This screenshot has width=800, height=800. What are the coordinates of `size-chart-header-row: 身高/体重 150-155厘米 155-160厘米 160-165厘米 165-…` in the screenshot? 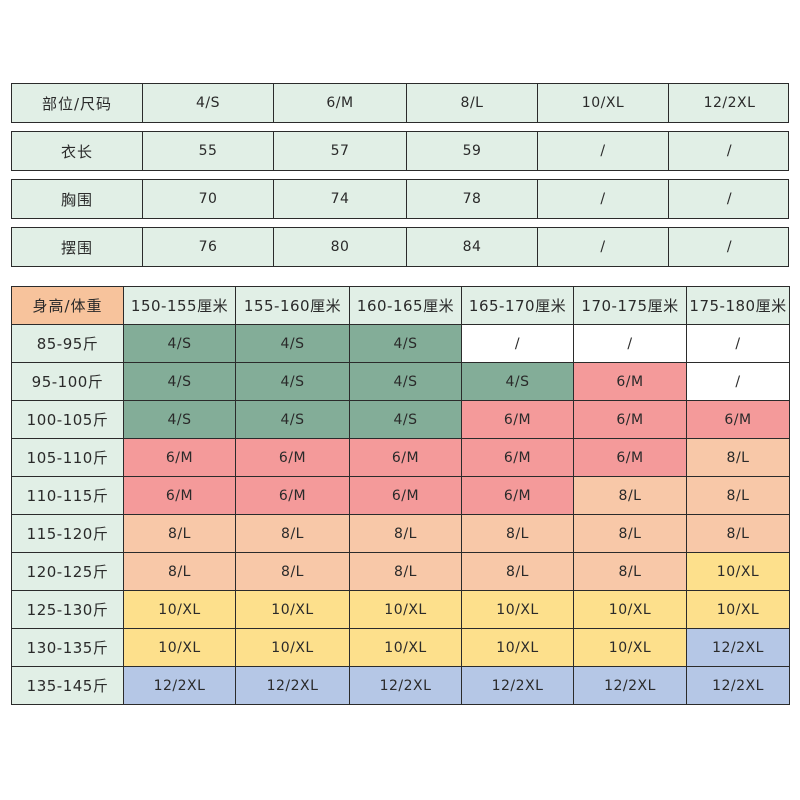 It's located at (400, 305).